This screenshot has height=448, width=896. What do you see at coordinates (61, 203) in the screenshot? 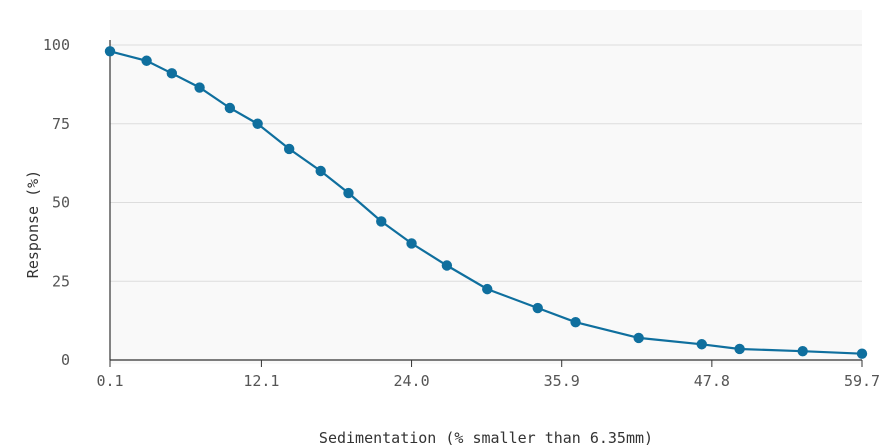
I see `y-tick-label: 50` at bounding box center [61, 203].